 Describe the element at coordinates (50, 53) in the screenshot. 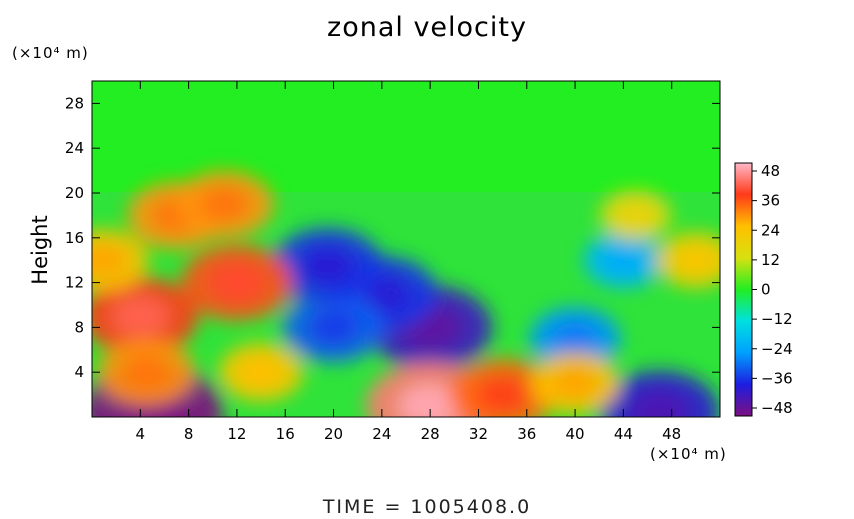

I see `y-axis-unit: (×10⁴ m)` at that location.